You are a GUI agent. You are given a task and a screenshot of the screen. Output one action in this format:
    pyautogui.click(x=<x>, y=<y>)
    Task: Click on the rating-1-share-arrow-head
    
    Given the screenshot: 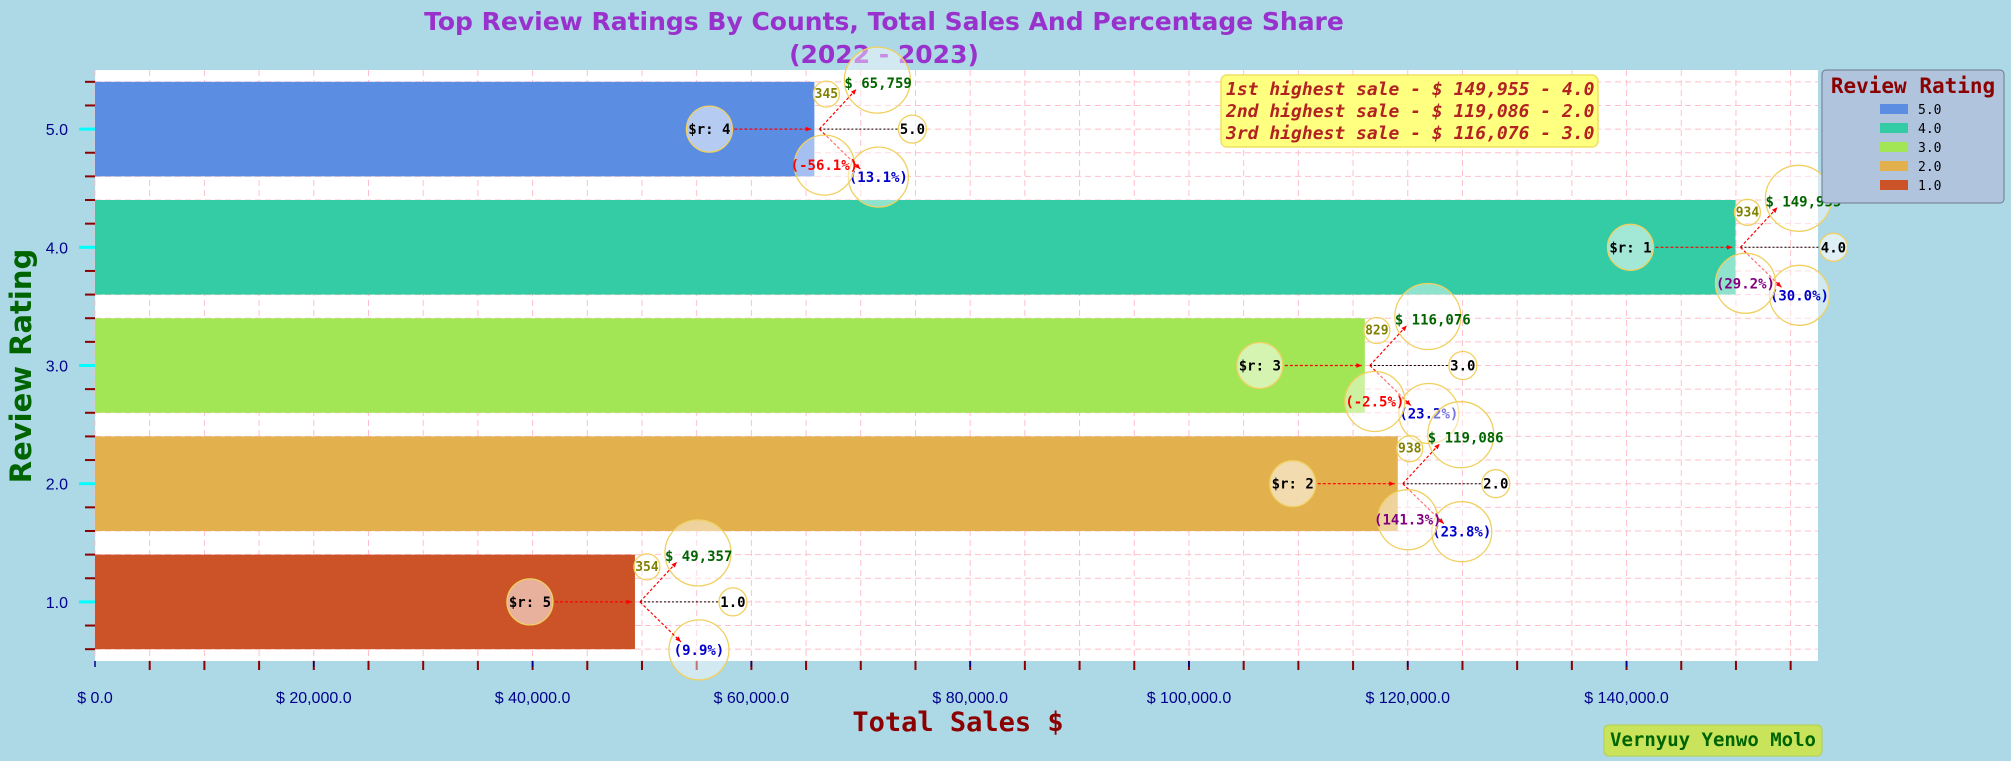 What is the action you would take?
    pyautogui.click(x=678, y=639)
    